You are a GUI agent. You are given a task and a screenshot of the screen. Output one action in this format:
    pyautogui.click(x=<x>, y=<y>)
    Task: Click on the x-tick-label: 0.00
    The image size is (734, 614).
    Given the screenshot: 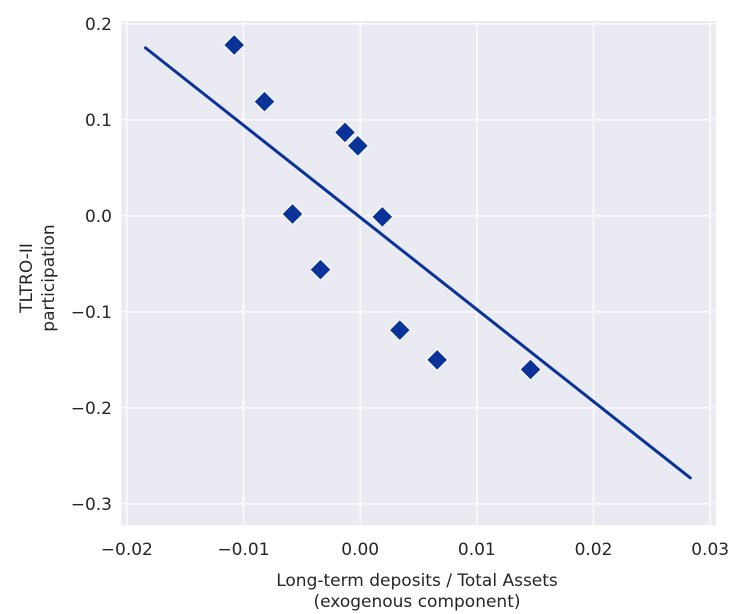 What is the action you would take?
    pyautogui.click(x=360, y=550)
    